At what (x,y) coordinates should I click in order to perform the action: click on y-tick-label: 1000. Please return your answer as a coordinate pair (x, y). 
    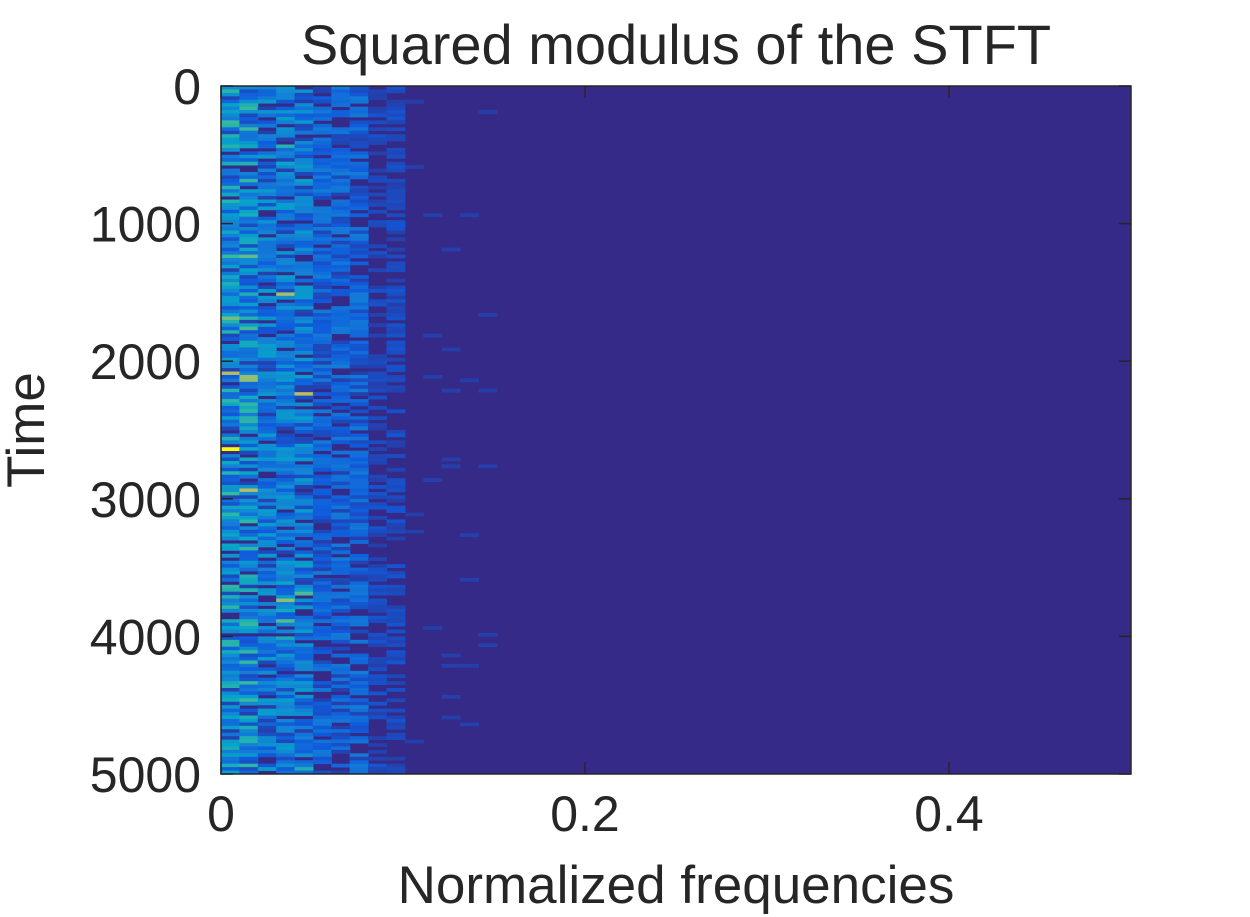
    Looking at the image, I should click on (145, 225).